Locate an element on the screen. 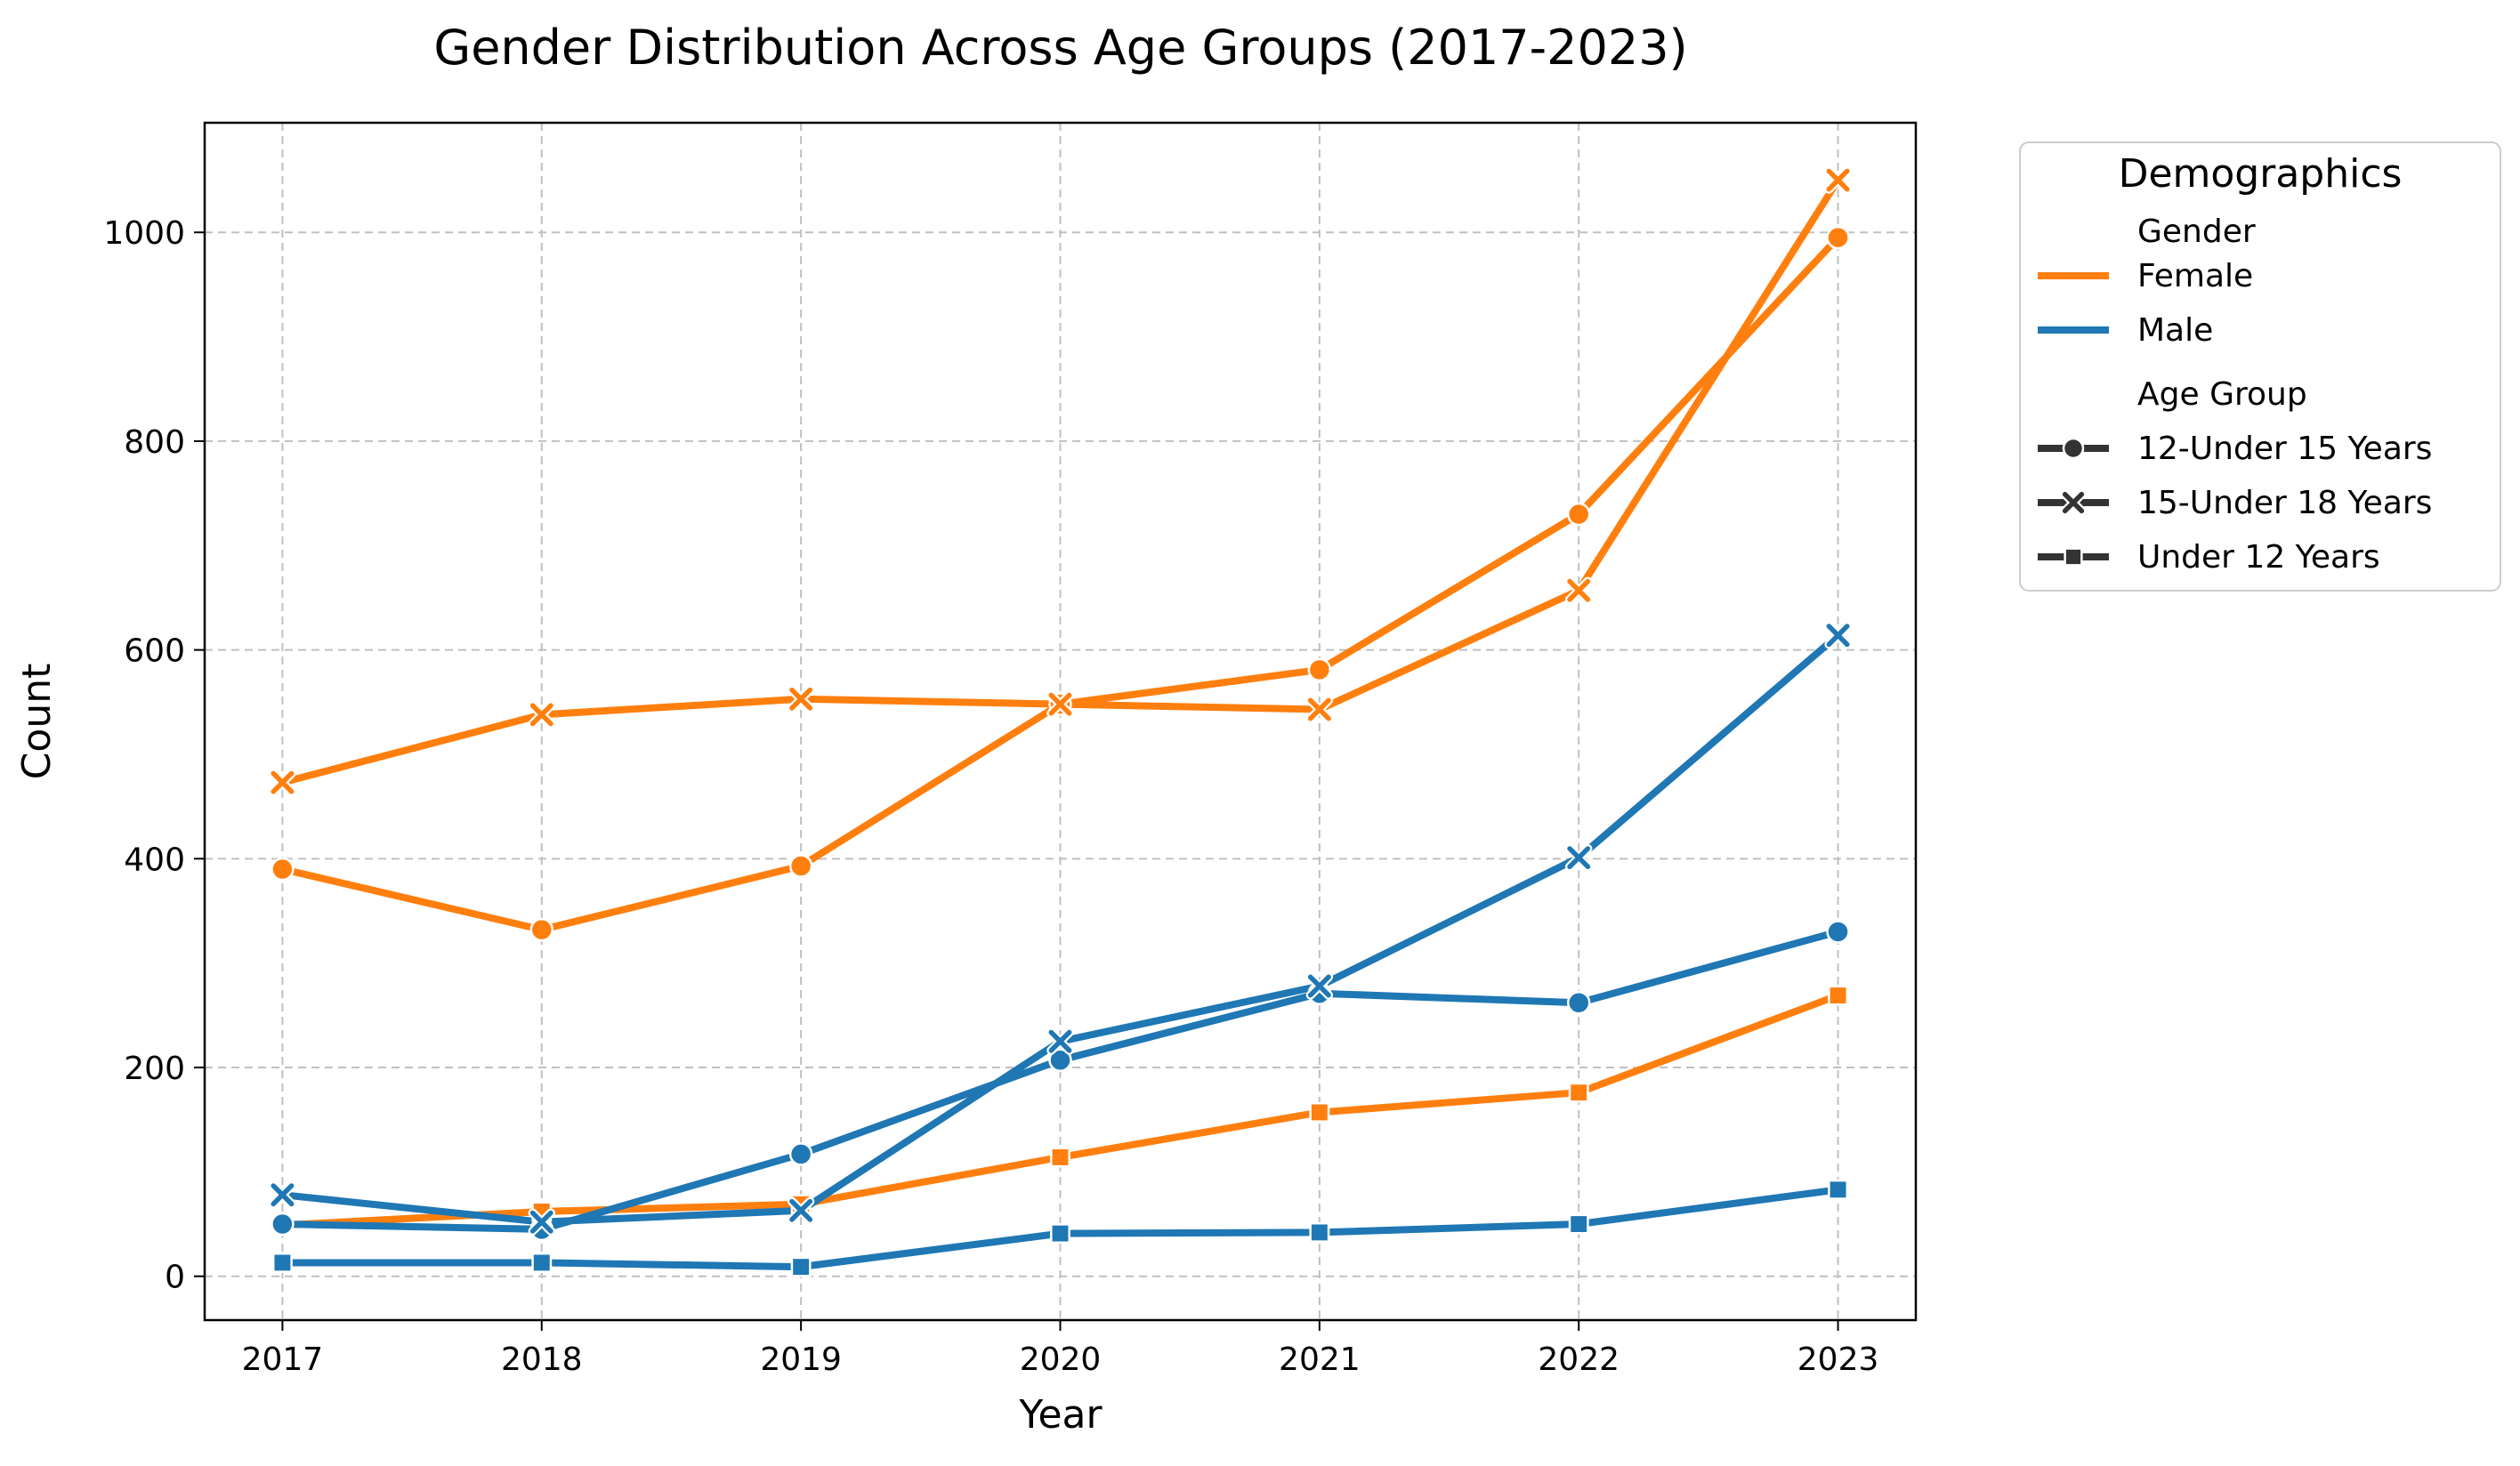  legend-label-female: Female is located at coordinates (2195, 276).